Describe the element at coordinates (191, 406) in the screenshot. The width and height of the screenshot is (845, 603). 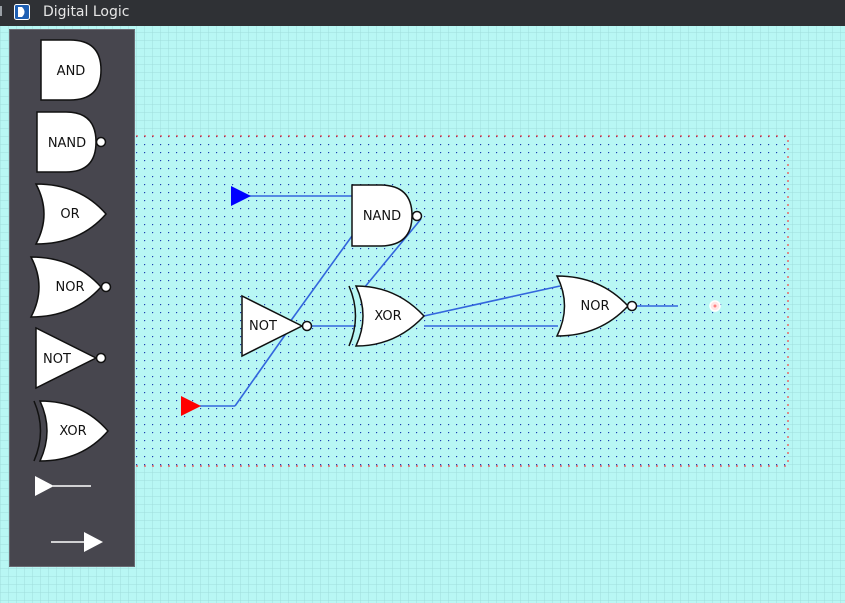
I see `input-b-source` at that location.